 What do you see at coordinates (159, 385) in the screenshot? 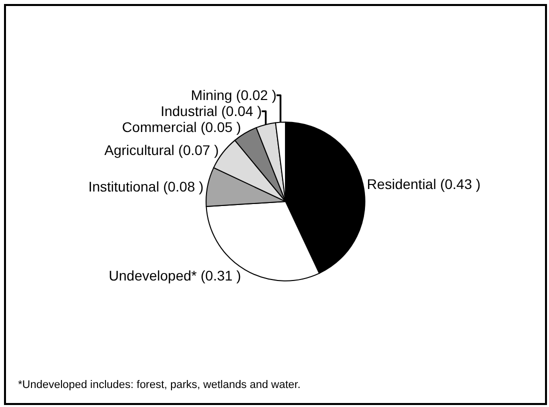
I see `text: *Undeveloped includes: forest, parks, wetlands and water.` at bounding box center [159, 385].